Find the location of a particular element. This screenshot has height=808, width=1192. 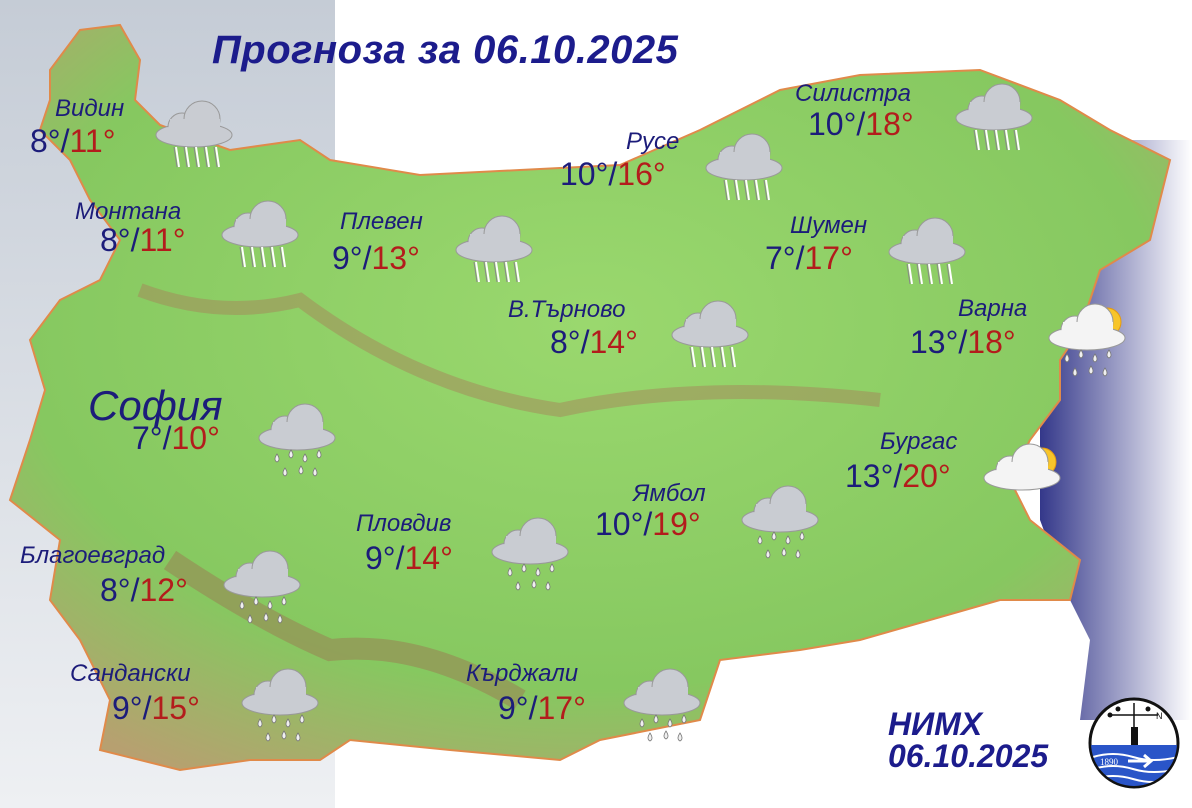

max-temp: 13° is located at coordinates (395, 258).